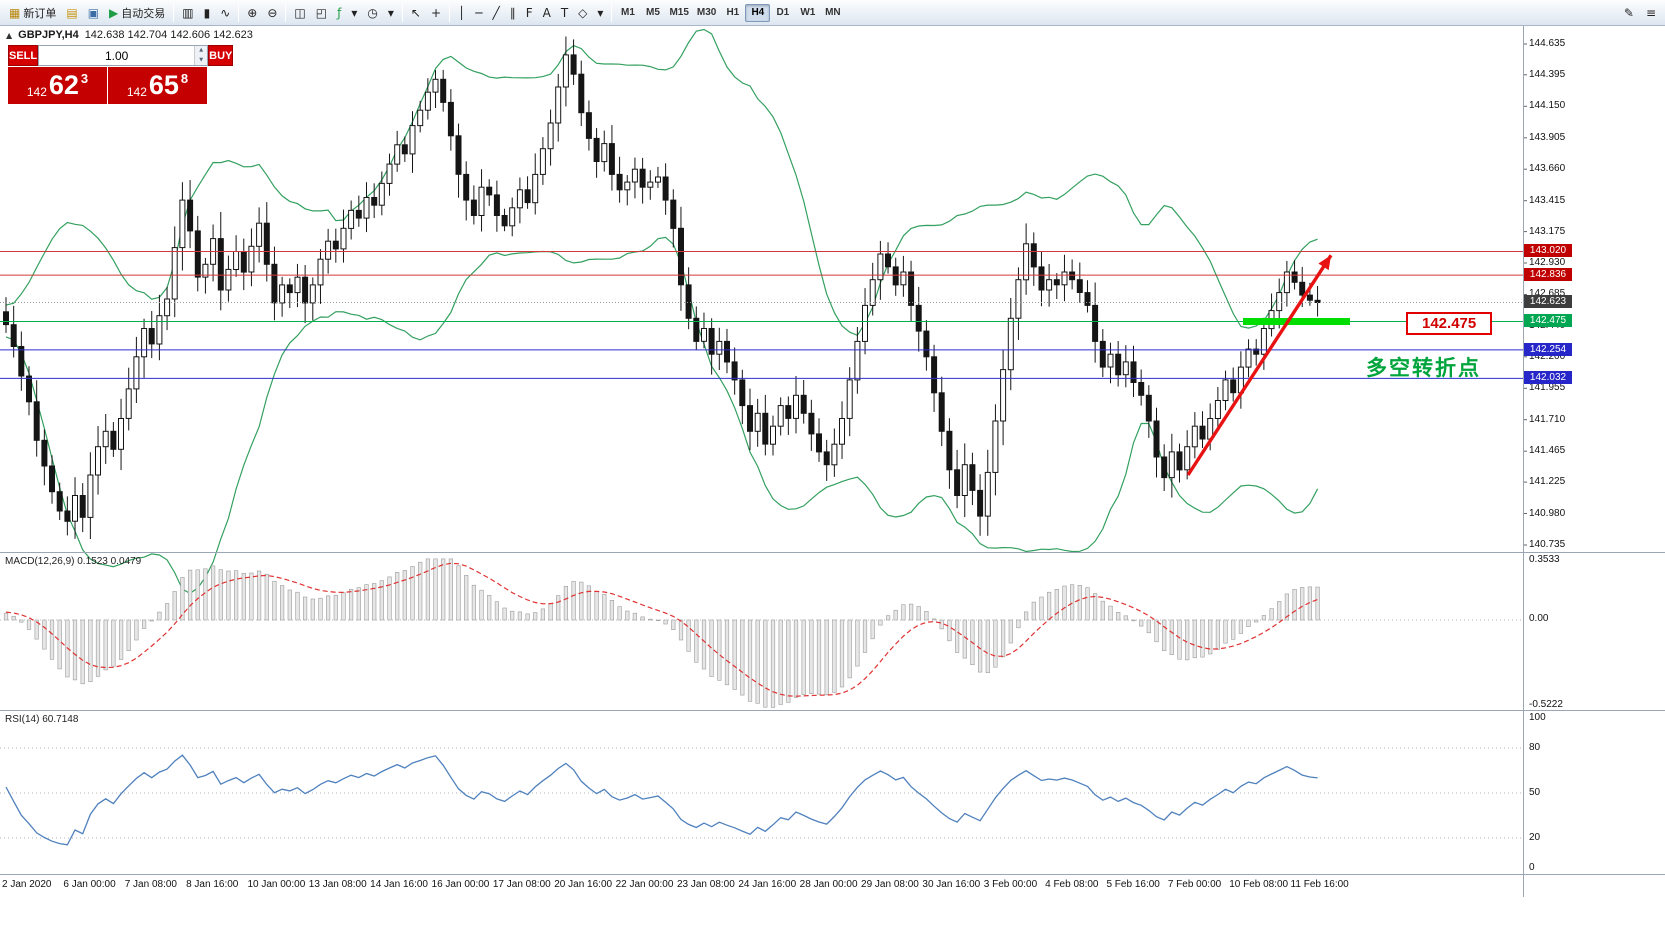 Image resolution: width=1665 pixels, height=948 pixels. I want to click on tile-windows-icon: ◫, so click(300, 12).